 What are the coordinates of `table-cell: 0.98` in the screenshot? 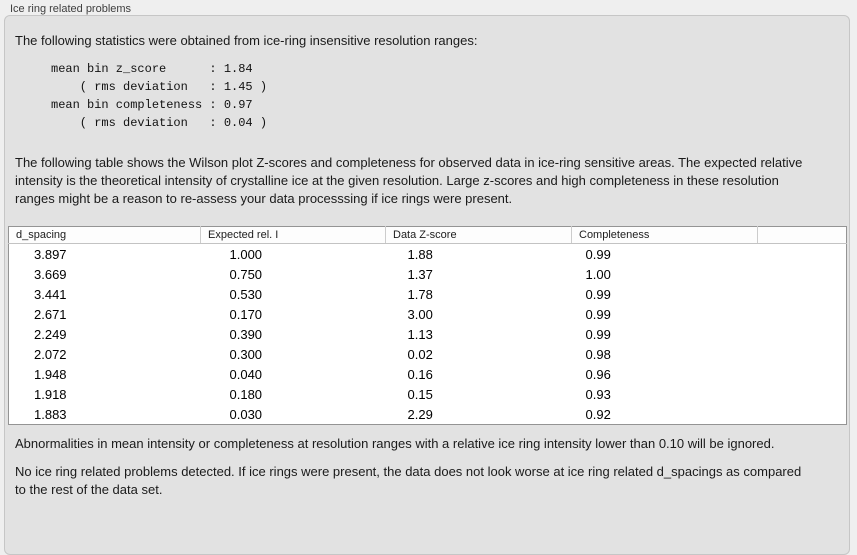 It's located at (598, 354).